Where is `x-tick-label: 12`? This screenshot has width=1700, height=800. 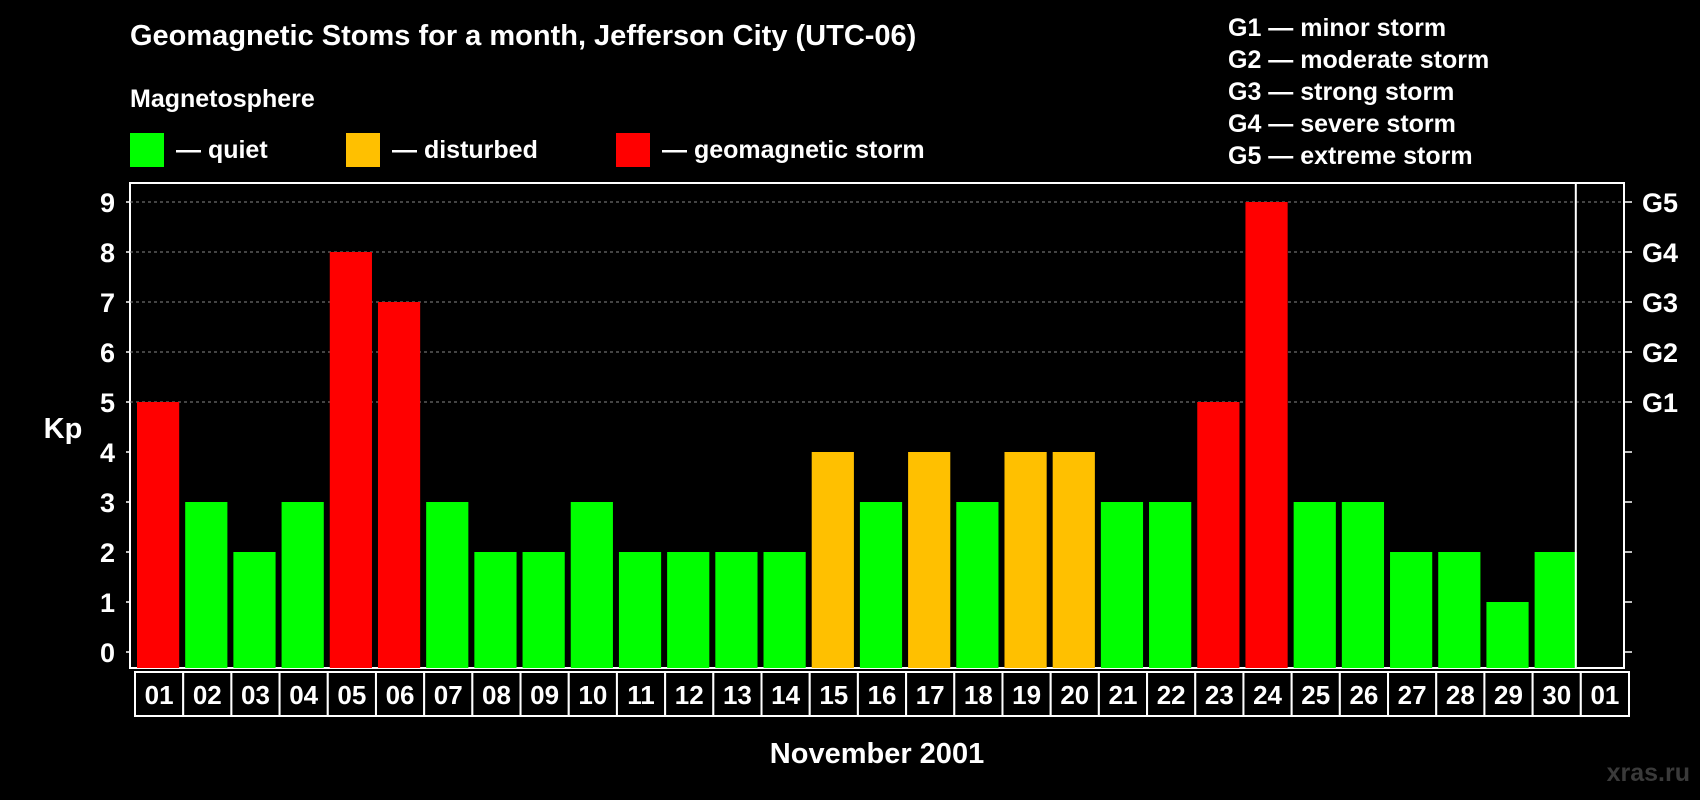 x-tick-label: 12 is located at coordinates (689, 695).